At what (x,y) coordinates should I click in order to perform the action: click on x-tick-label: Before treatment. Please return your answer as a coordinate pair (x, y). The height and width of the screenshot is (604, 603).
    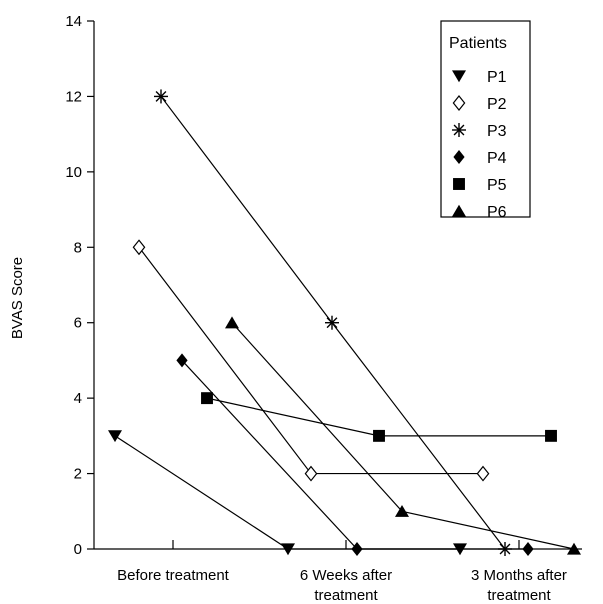
    Looking at the image, I should click on (173, 575).